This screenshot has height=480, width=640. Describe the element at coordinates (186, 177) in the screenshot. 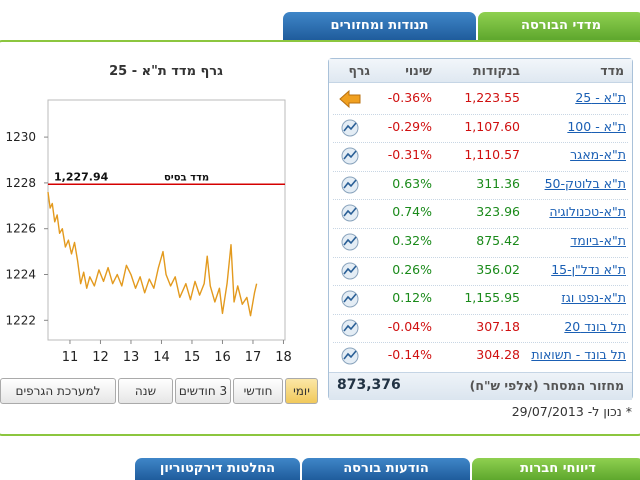

I see `baseline-label: מדד בסיס` at that location.